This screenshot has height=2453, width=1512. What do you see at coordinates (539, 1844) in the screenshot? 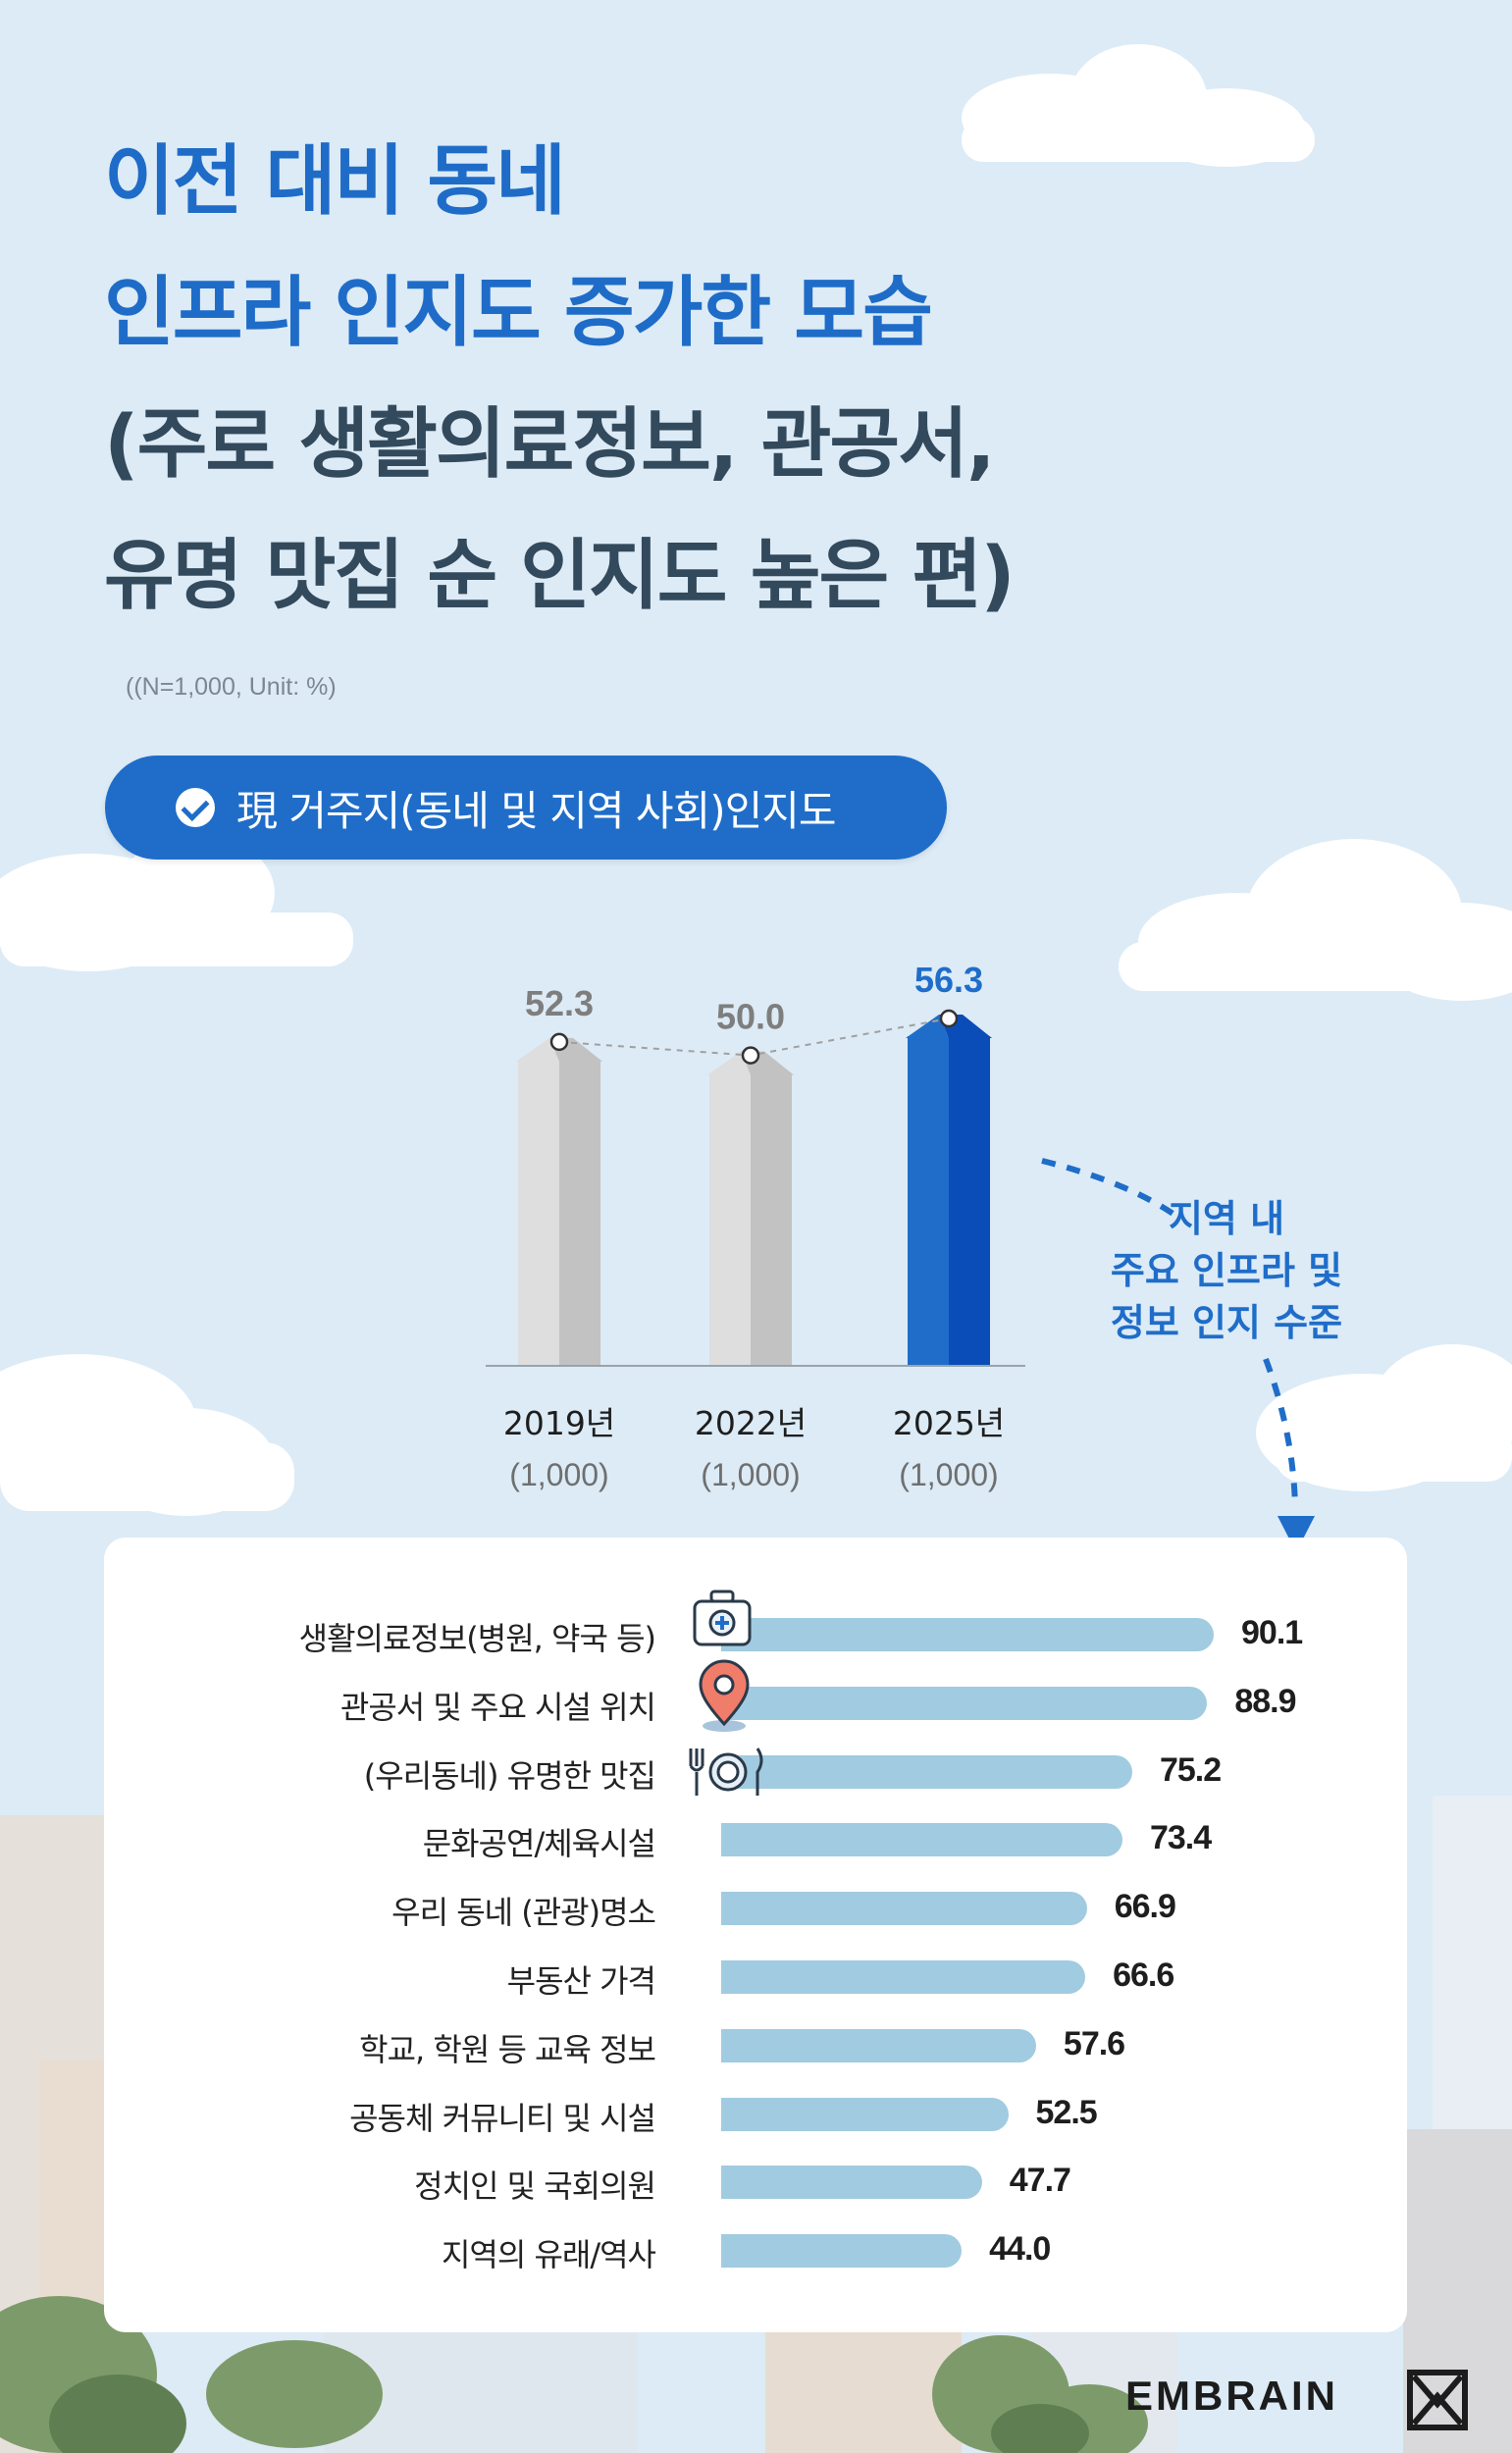
I see `hbar-category-label-3: 문화공연/체육시설` at bounding box center [539, 1844].